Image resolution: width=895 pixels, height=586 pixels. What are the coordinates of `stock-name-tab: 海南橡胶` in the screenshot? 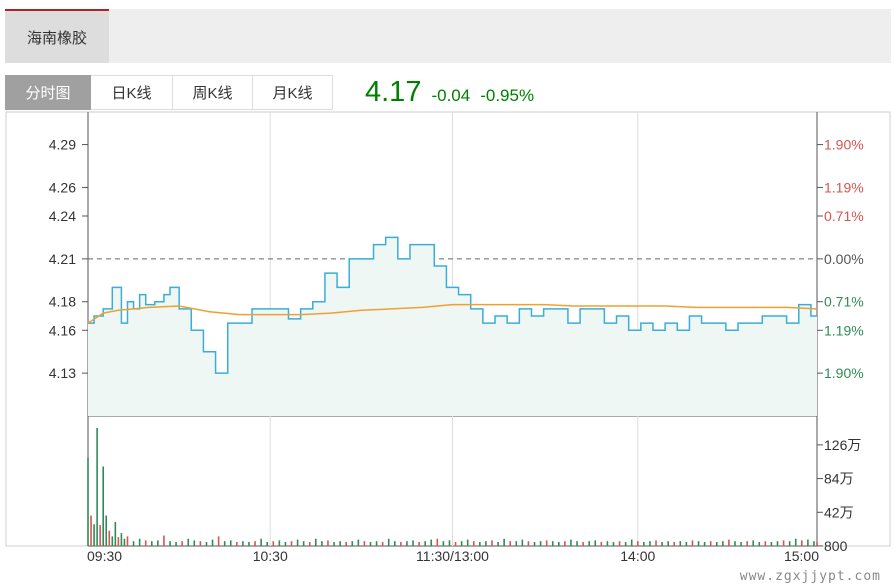 It's located at (57, 36).